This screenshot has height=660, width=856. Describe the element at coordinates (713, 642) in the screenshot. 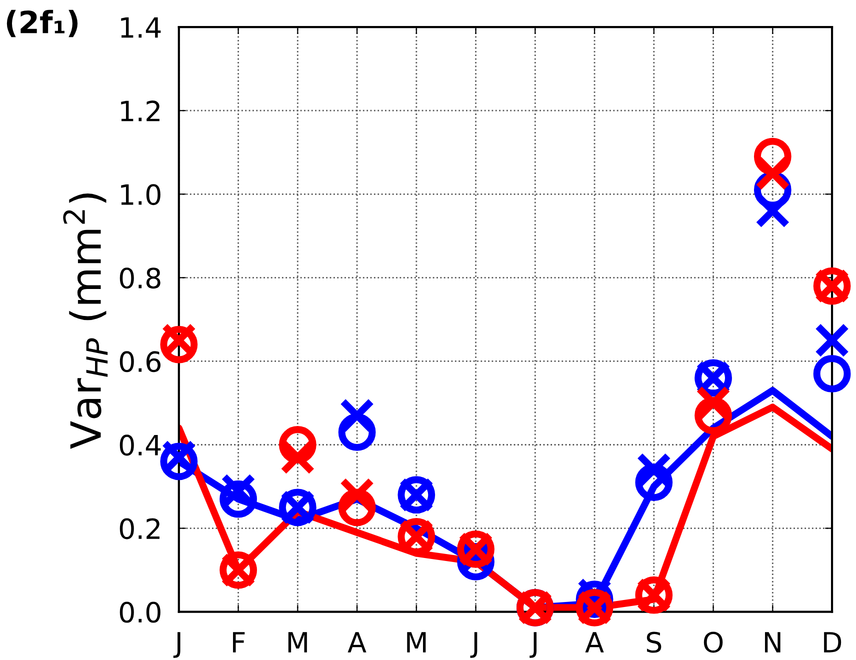

I see `x-tick-label: O` at that location.